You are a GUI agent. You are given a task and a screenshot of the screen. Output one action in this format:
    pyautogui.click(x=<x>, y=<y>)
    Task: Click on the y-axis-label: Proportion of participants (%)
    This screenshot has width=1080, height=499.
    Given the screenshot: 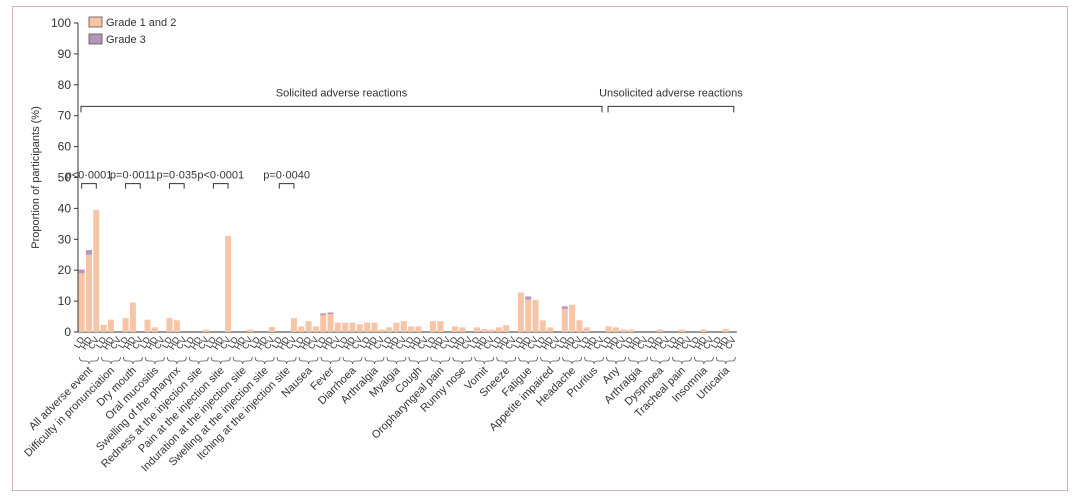 What is the action you would take?
    pyautogui.click(x=36, y=177)
    